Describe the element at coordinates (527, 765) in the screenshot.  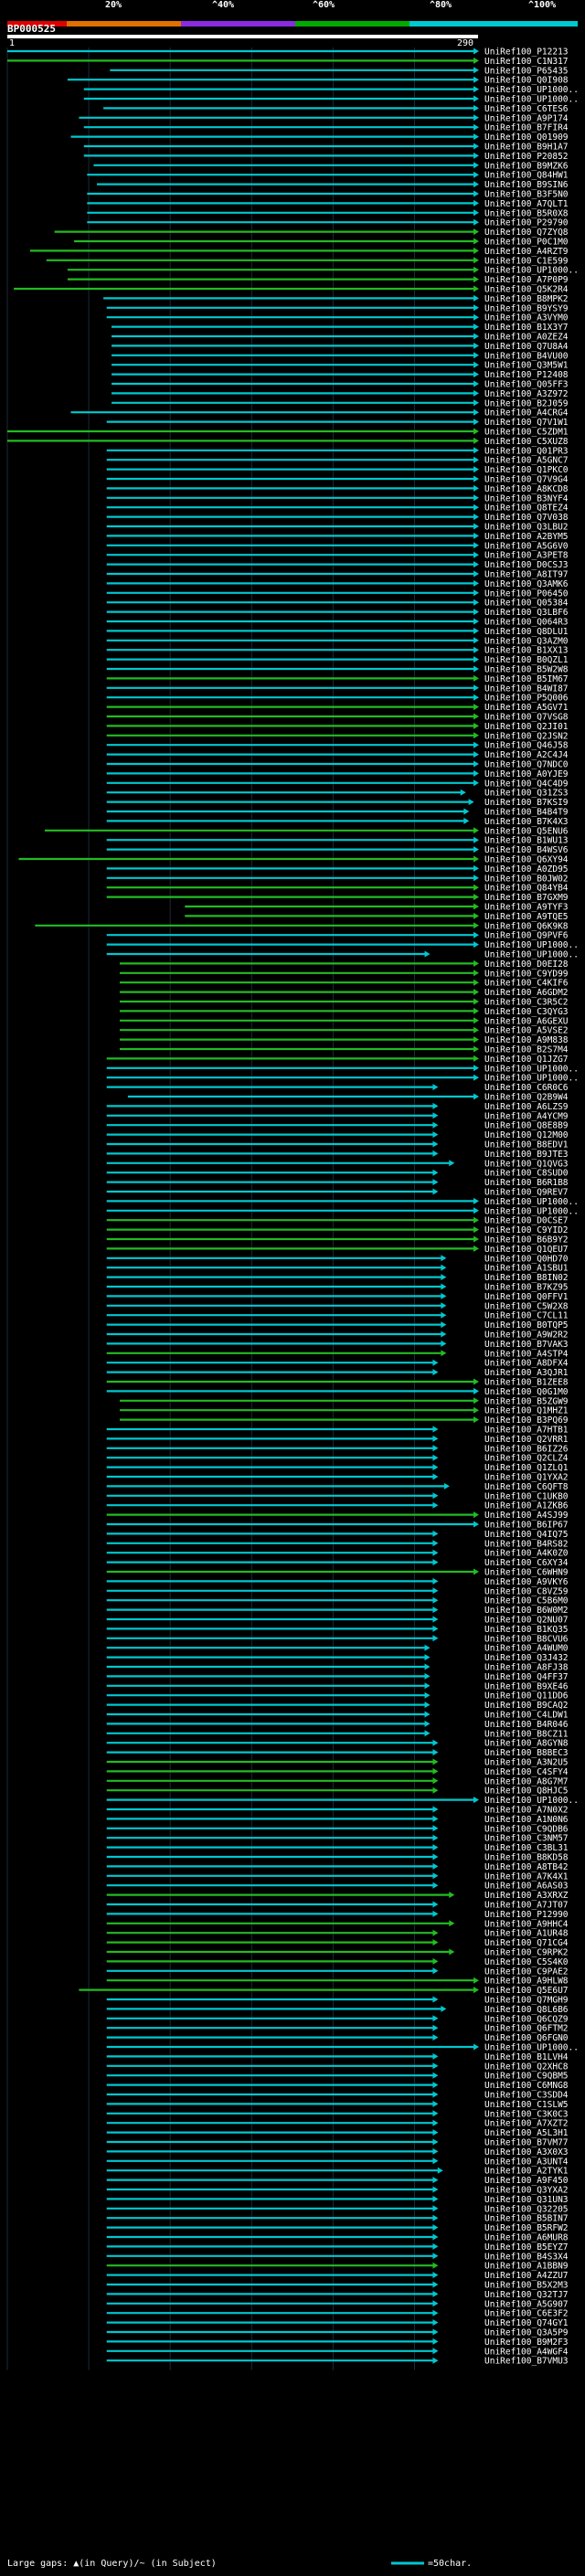
I see `subject-label: UniRef100_Q7NDC0` at that location.